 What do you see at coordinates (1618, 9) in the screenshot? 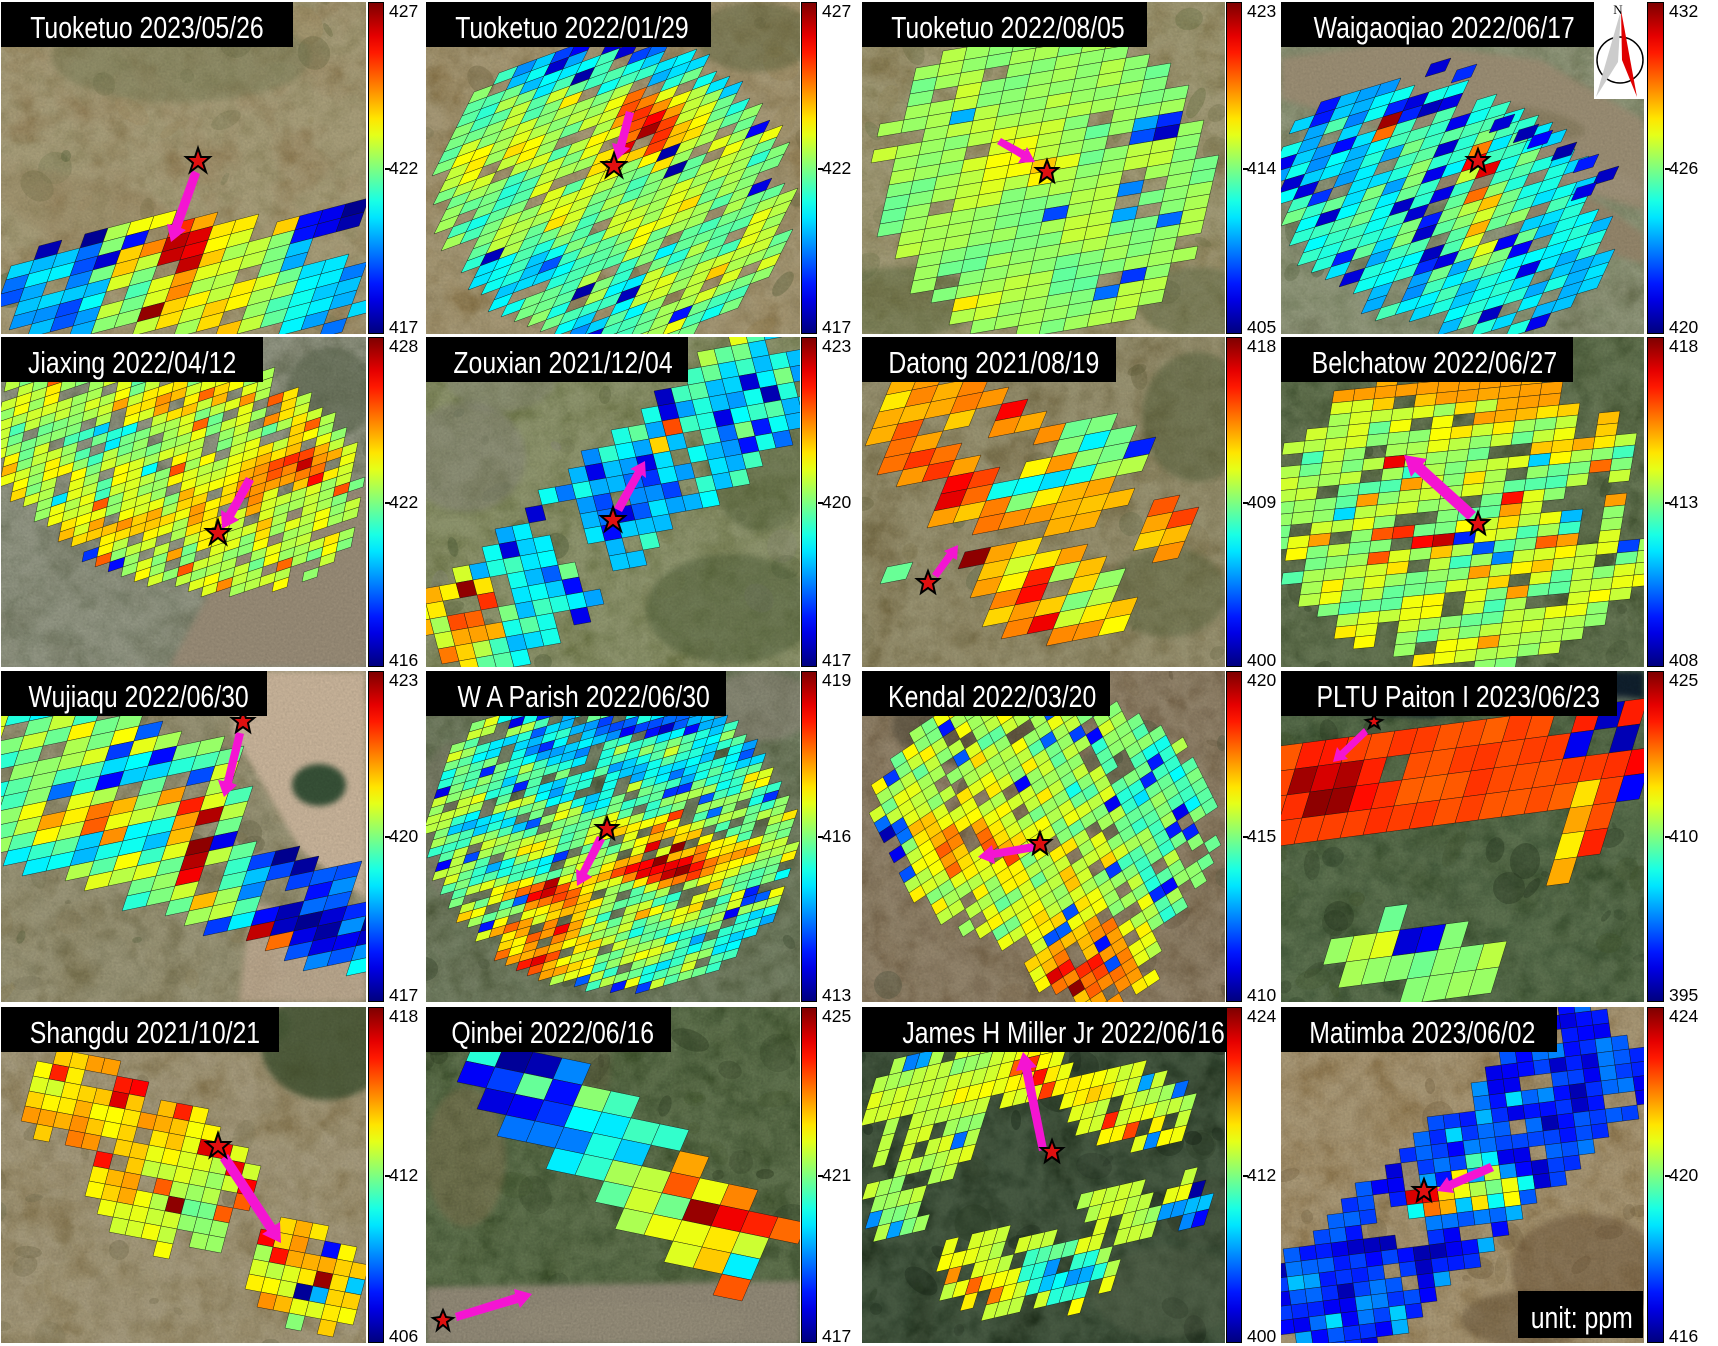
I see `svg-text: N` at bounding box center [1618, 9].